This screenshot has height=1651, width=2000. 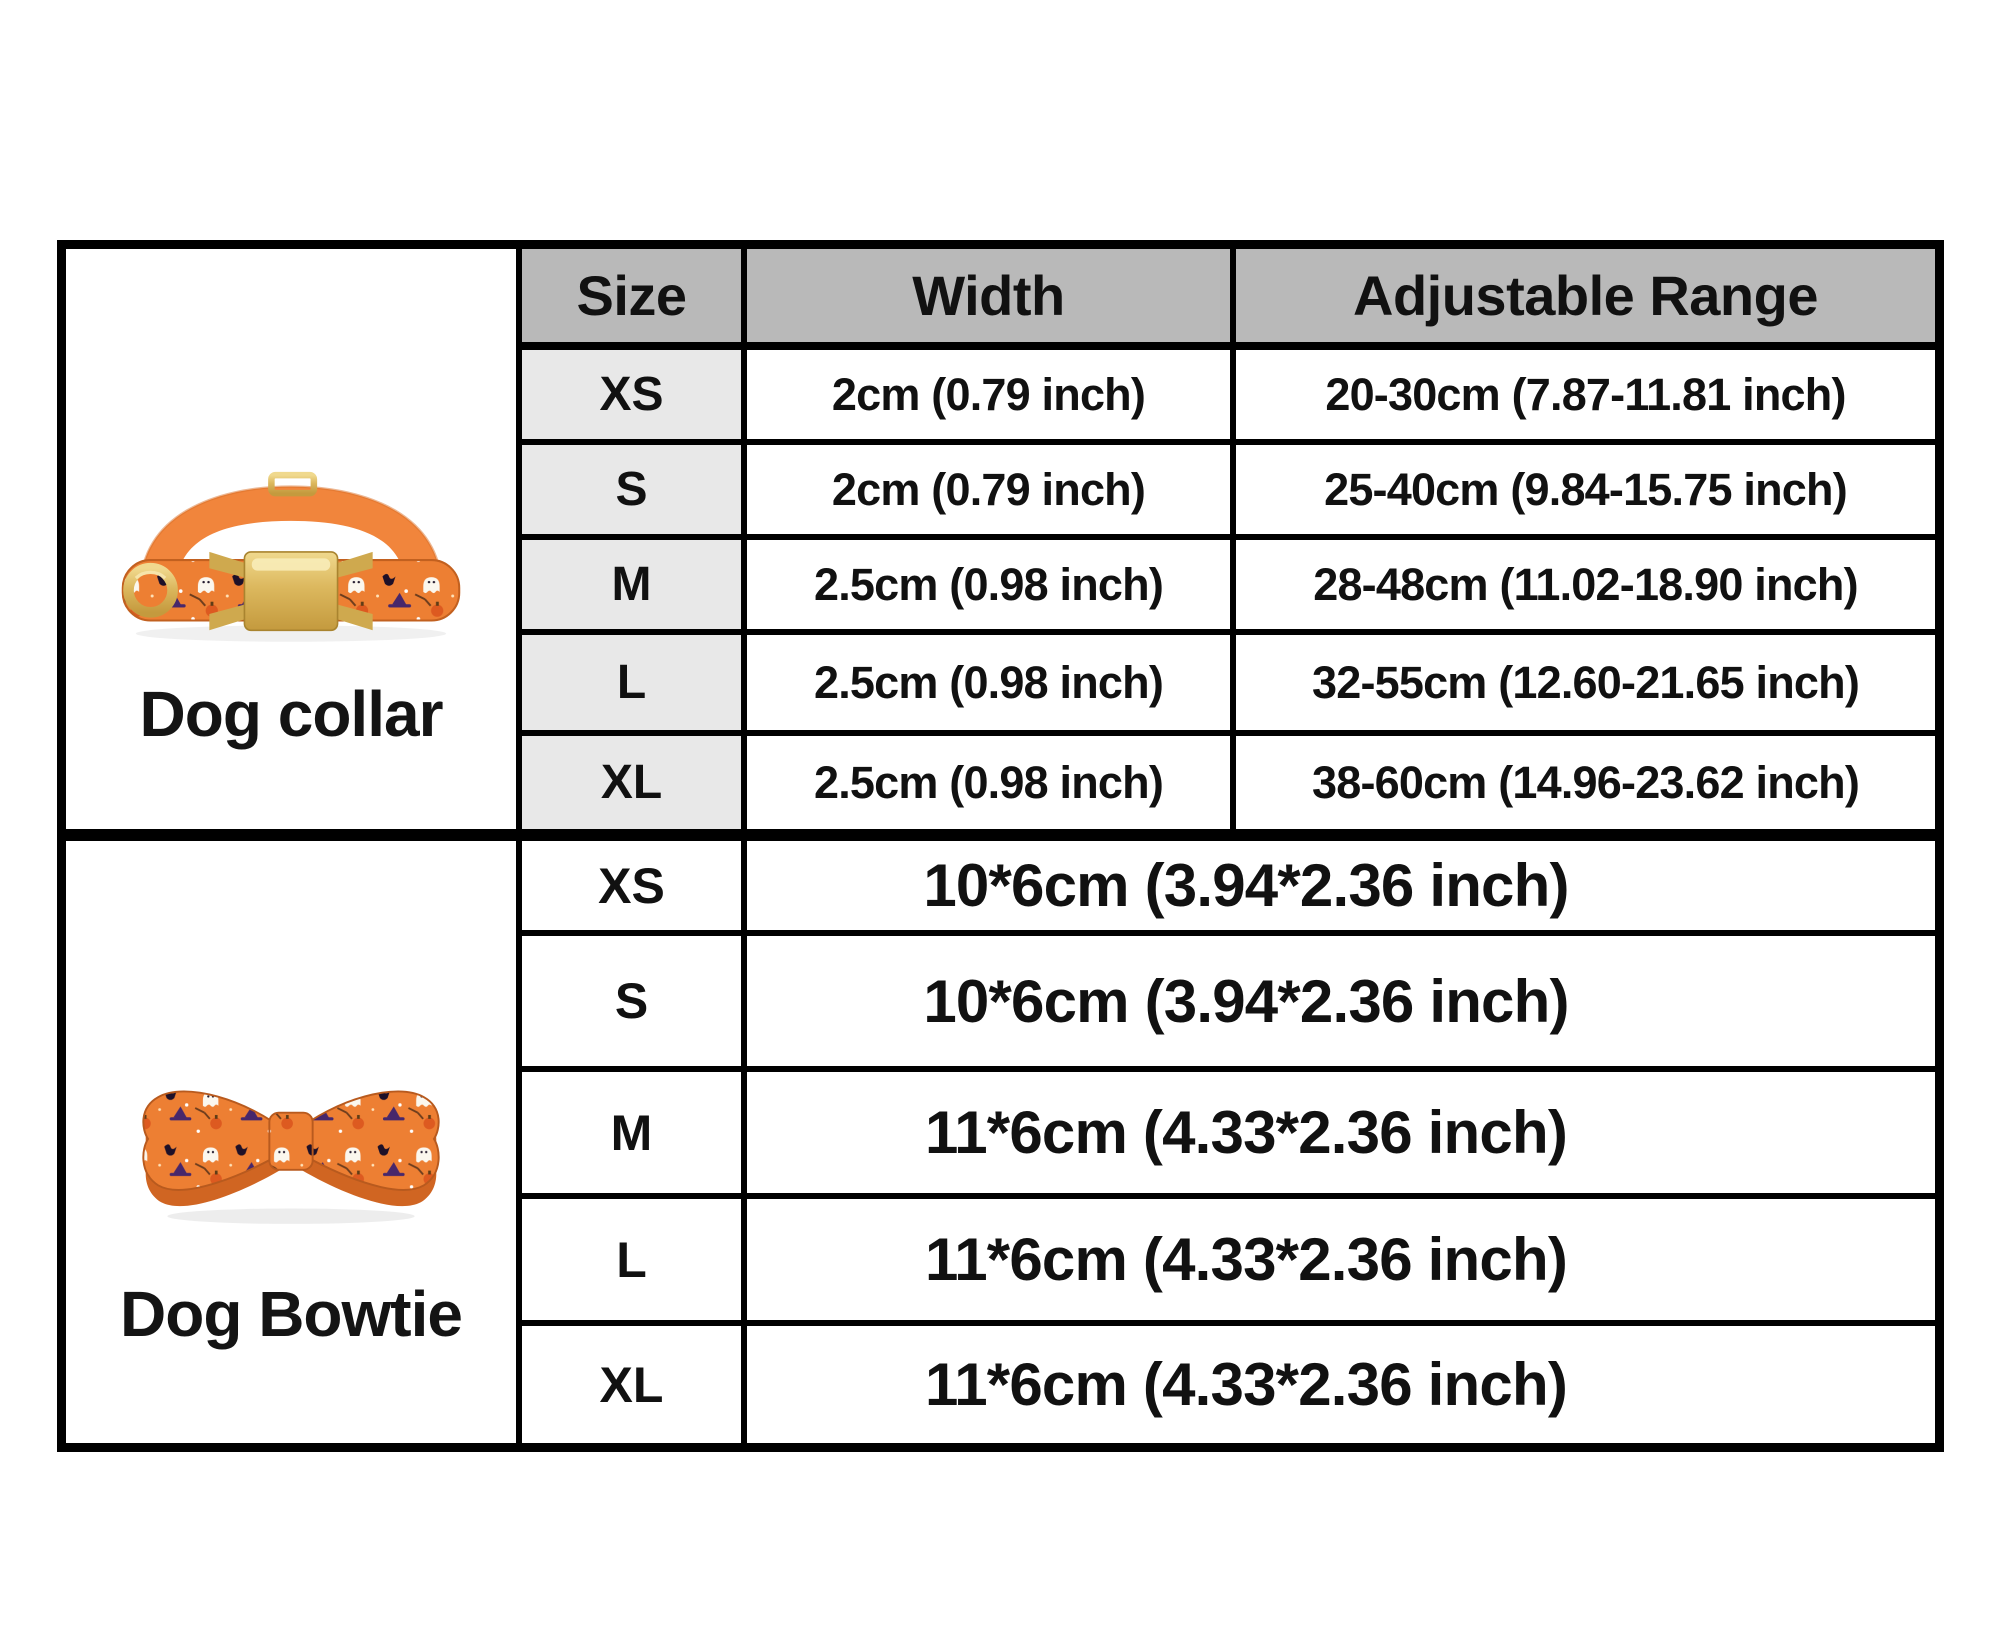 I want to click on collar-range-s: 25-40cm (9.84-15.75 inch), so click(x=1585, y=489).